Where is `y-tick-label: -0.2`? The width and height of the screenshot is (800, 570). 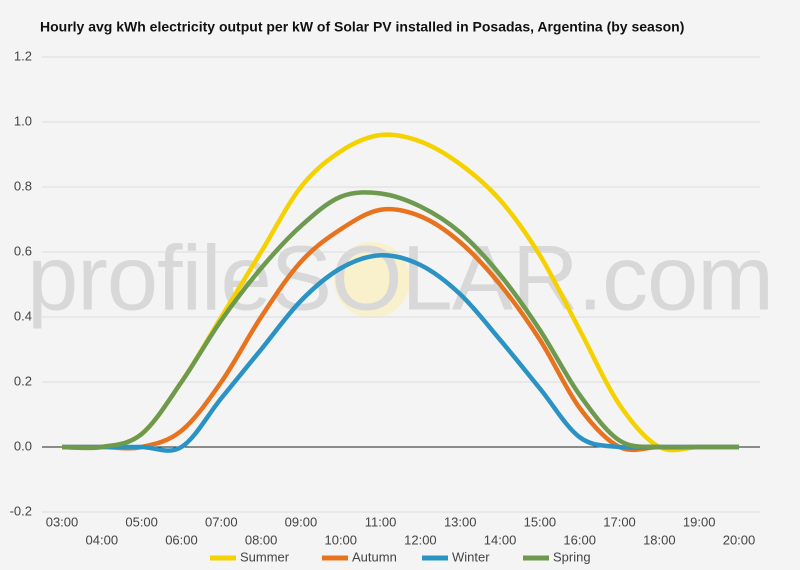 y-tick-label: -0.2 is located at coordinates (21, 510).